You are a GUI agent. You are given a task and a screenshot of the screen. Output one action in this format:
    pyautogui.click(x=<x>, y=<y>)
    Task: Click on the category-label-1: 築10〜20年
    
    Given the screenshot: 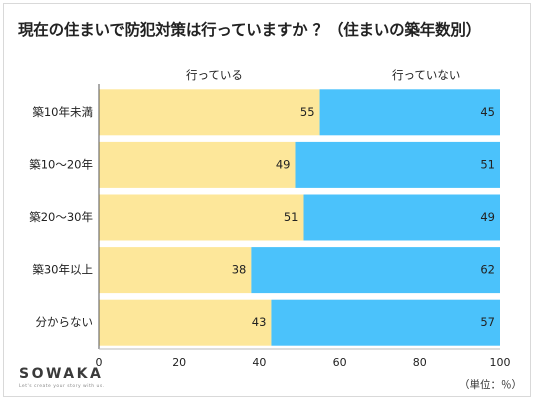 What is the action you would take?
    pyautogui.click(x=61, y=164)
    